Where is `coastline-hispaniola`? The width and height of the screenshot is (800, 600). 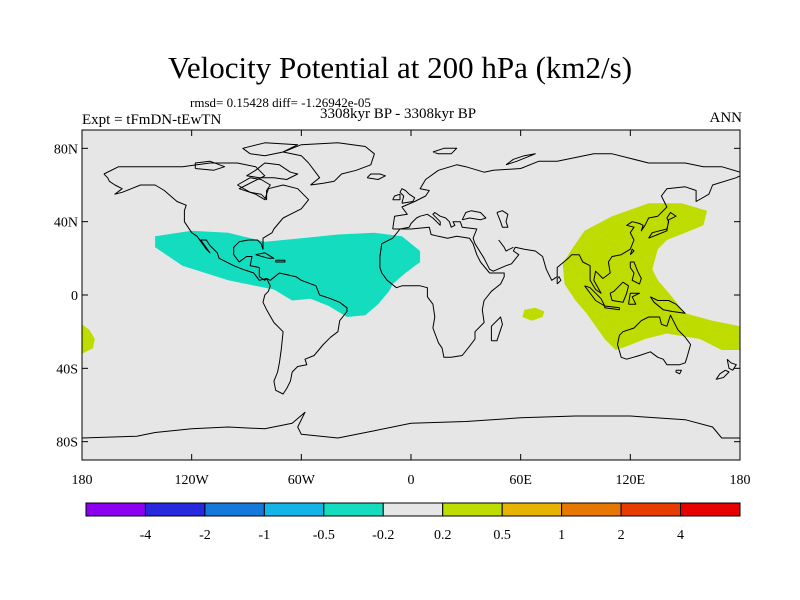 coastline-hispaniola is located at coordinates (280, 261).